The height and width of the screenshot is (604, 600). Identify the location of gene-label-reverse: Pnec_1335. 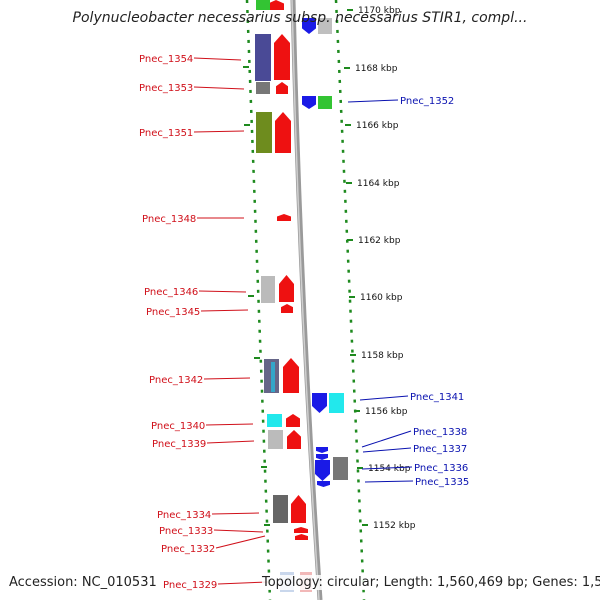
(442, 482).